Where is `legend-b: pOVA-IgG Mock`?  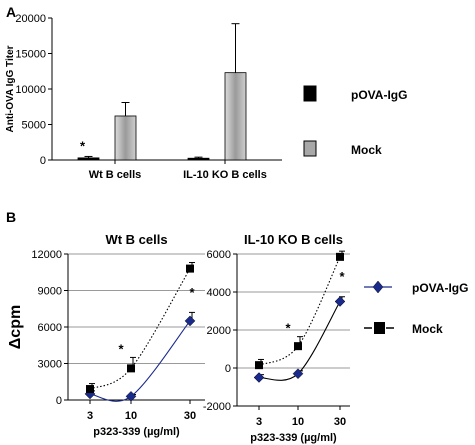
legend-b: pOVA-IgG Mock is located at coordinates (416, 308).